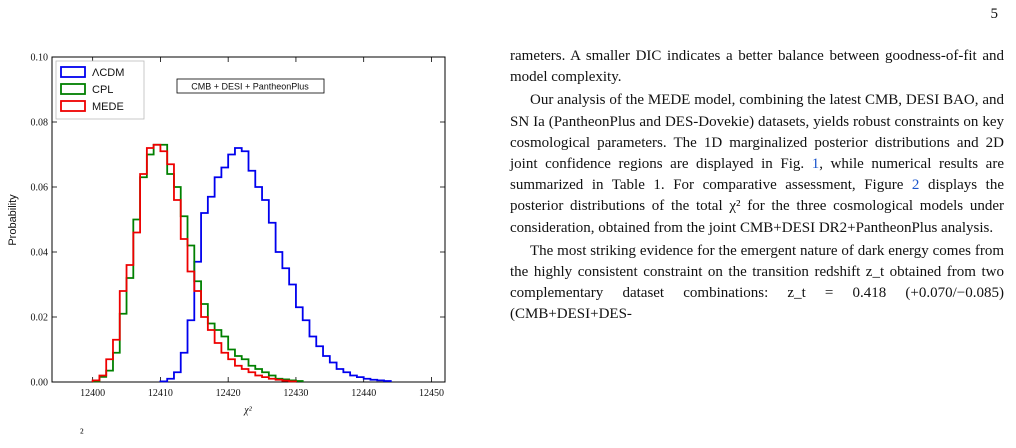 Image resolution: width=1016 pixels, height=448 pixels. Describe the element at coordinates (915, 185) in the screenshot. I see `figure-2-link: 2` at that location.